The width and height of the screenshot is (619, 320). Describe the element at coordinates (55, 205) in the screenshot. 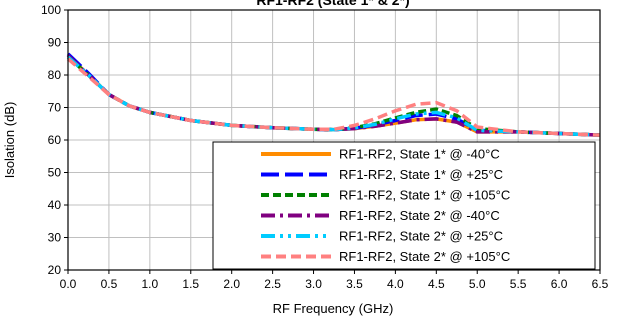

I see `y-tick-label: 40` at that location.